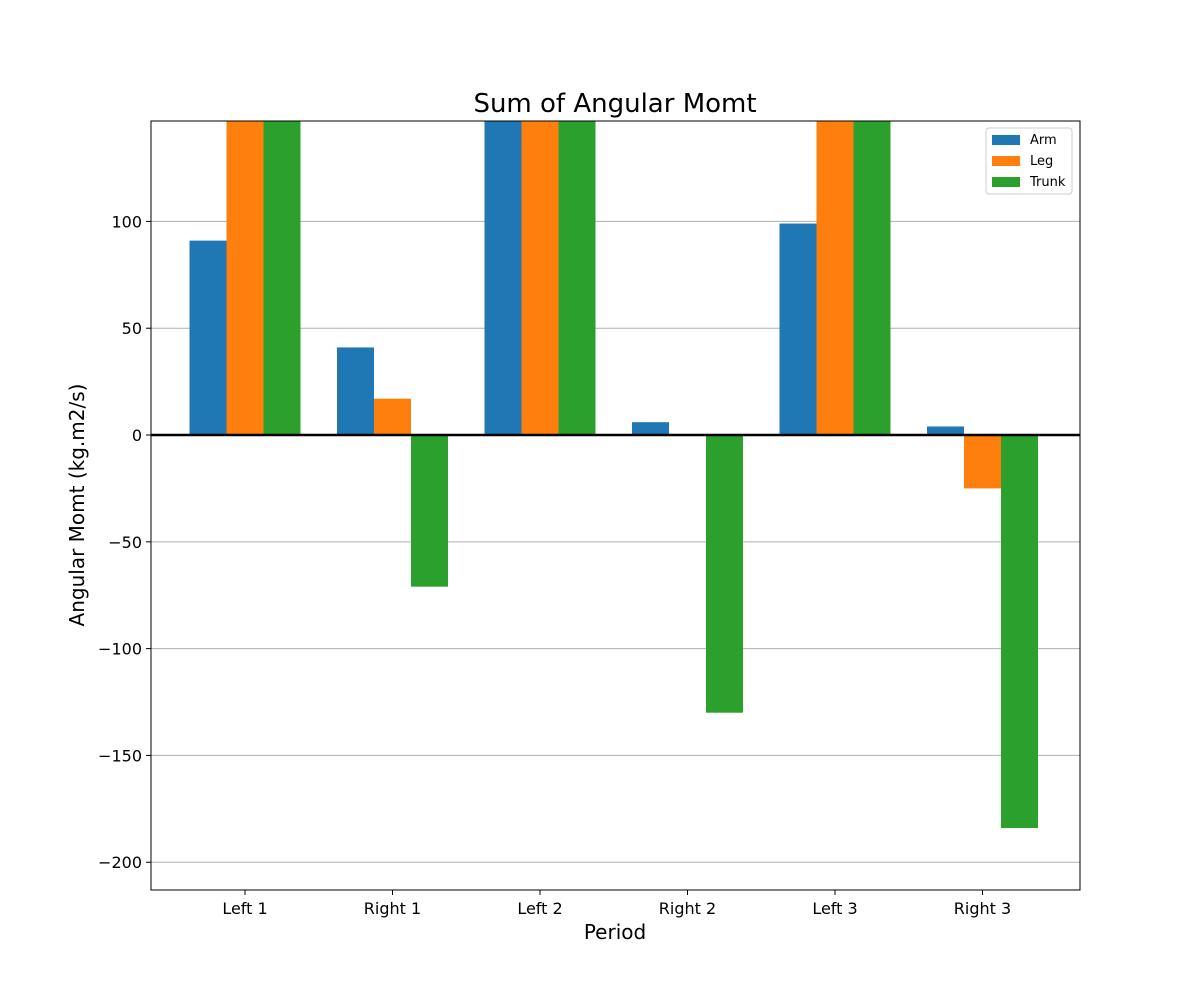 Image resolution: width=1200 pixels, height=1000 pixels. What do you see at coordinates (834, 908) in the screenshot?
I see `x-tick-label: Left 3` at bounding box center [834, 908].